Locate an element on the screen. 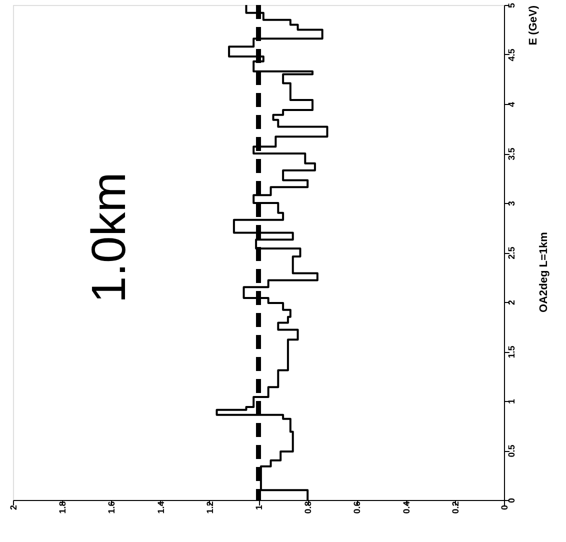 Image resolution: width=566 pixels, height=542 pixels. x-tick-label: 0 is located at coordinates (505, 507).